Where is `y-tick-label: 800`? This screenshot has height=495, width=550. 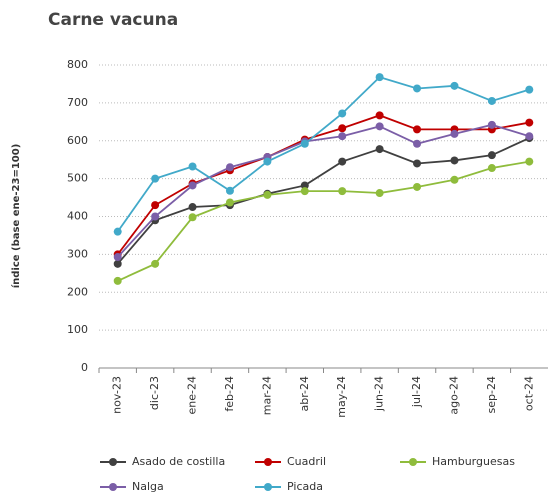
y-tick-label: 800 is located at coordinates (77, 64).